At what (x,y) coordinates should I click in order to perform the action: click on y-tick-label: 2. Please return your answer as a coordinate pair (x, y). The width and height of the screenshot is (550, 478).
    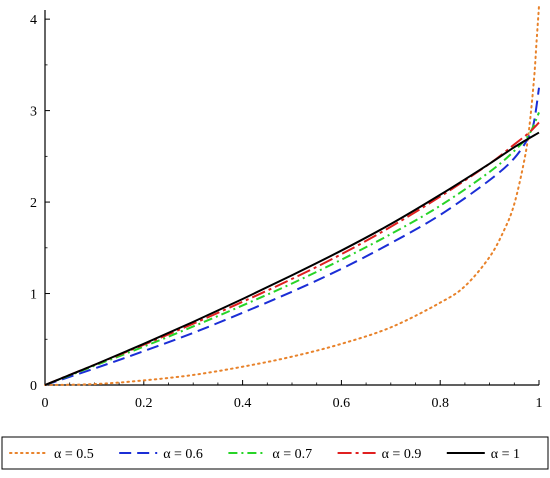
    Looking at the image, I should click on (33, 203).